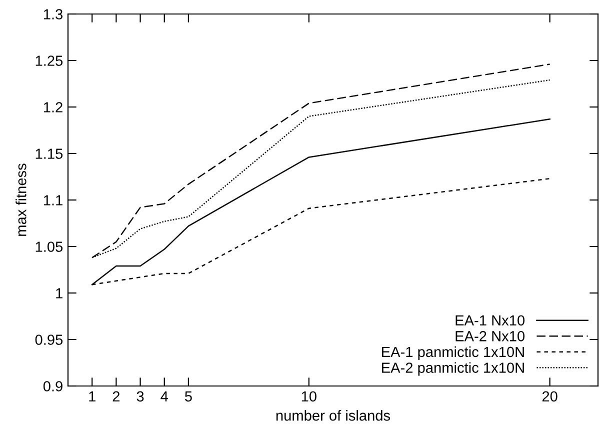 The height and width of the screenshot is (442, 607). I want to click on y-tick-label: 1.3, so click(53, 14).